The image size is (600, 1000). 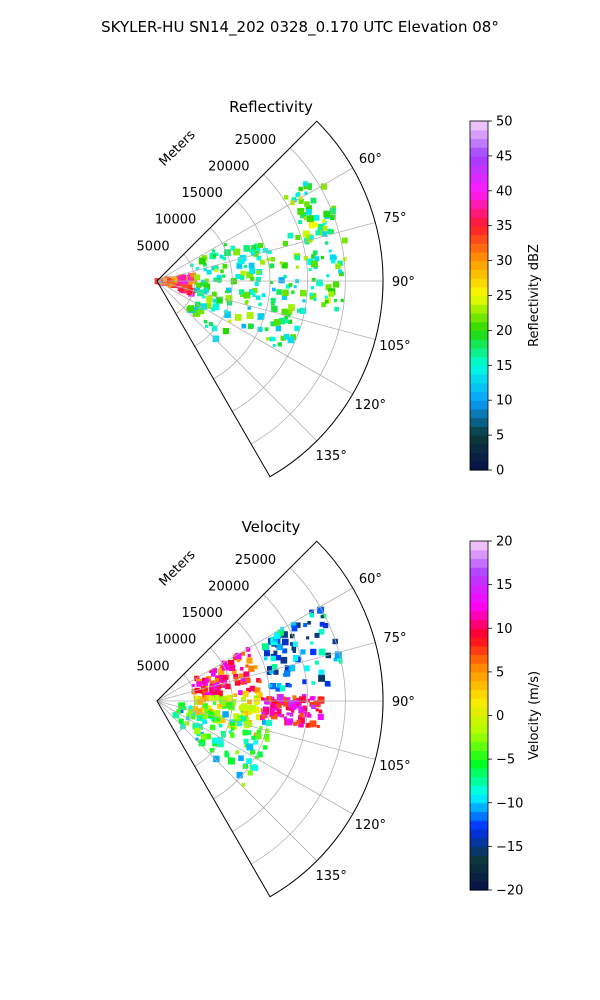 I want to click on colorbar-tick-label: −15, so click(x=509, y=847).